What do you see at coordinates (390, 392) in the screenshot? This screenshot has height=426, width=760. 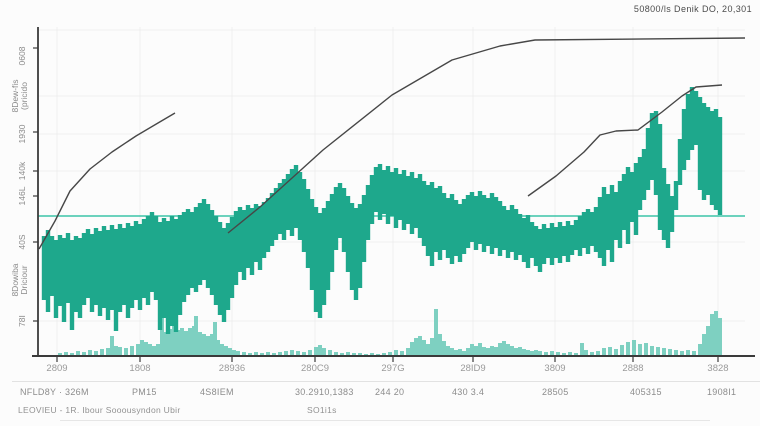 I see `footer-stat-4: 244 20` at bounding box center [390, 392].